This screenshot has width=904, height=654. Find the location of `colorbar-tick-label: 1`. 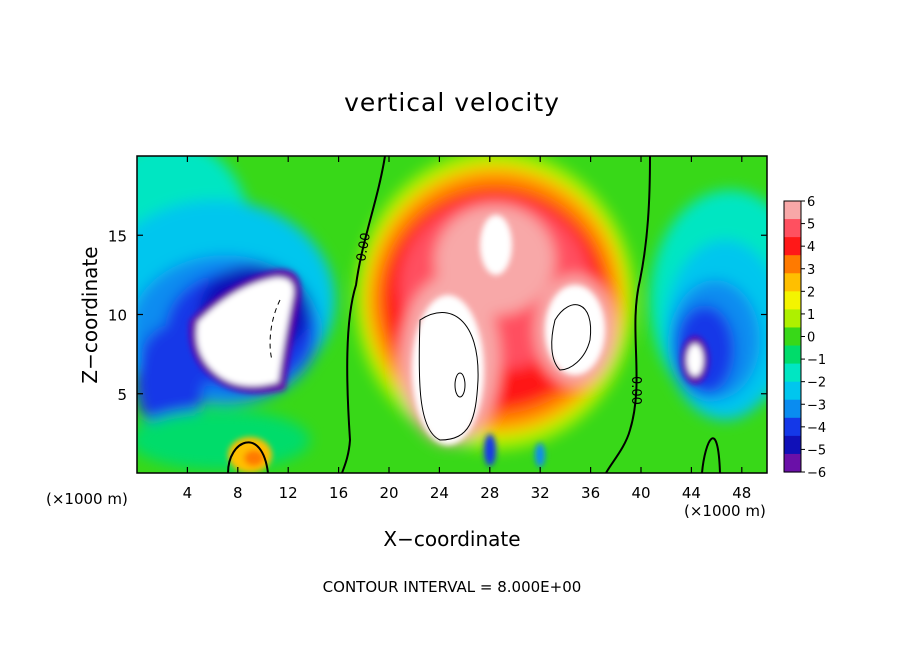

colorbar-tick-label: 1 is located at coordinates (811, 315).